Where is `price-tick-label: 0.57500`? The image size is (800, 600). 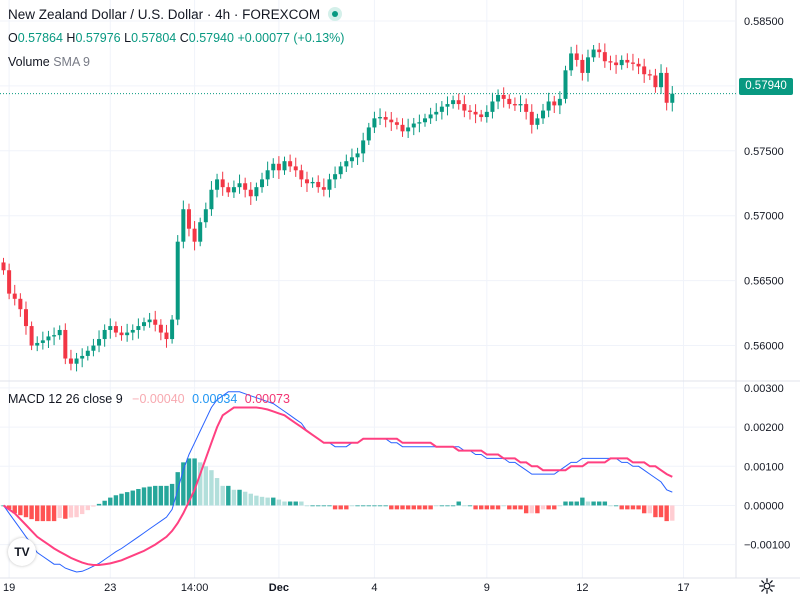
price-tick-label: 0.57500 is located at coordinates (764, 152).